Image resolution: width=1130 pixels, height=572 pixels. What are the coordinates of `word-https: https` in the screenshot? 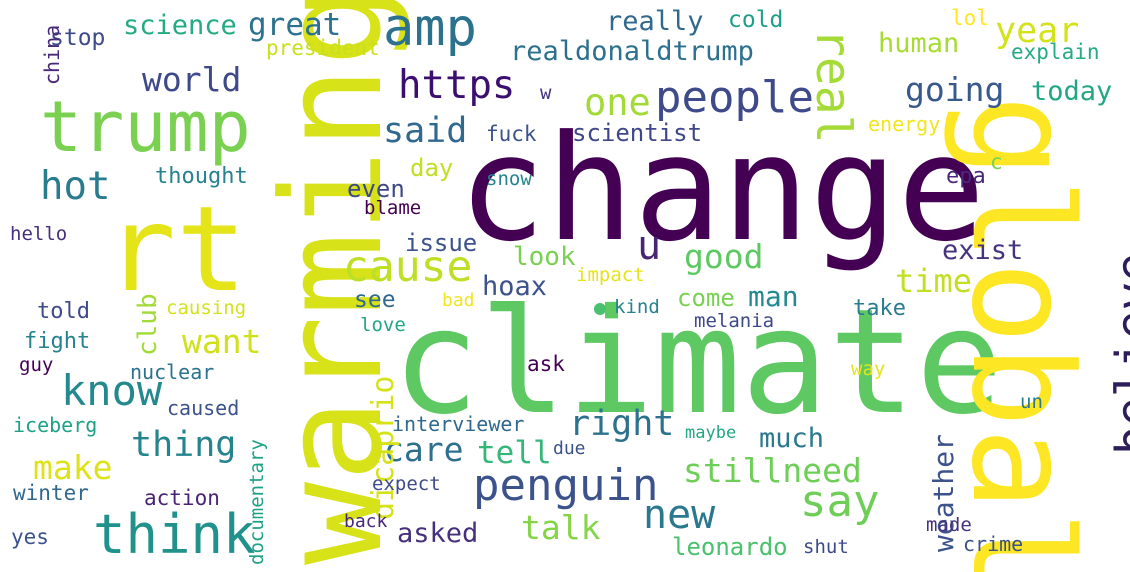 It's located at (457, 85).